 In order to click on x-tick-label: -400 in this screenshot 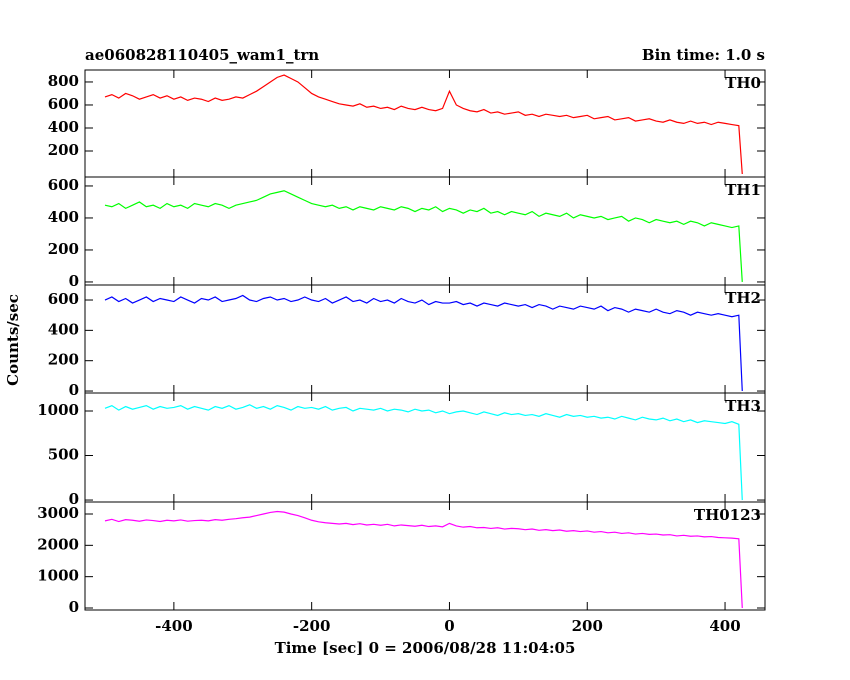, I will do `click(174, 626)`.